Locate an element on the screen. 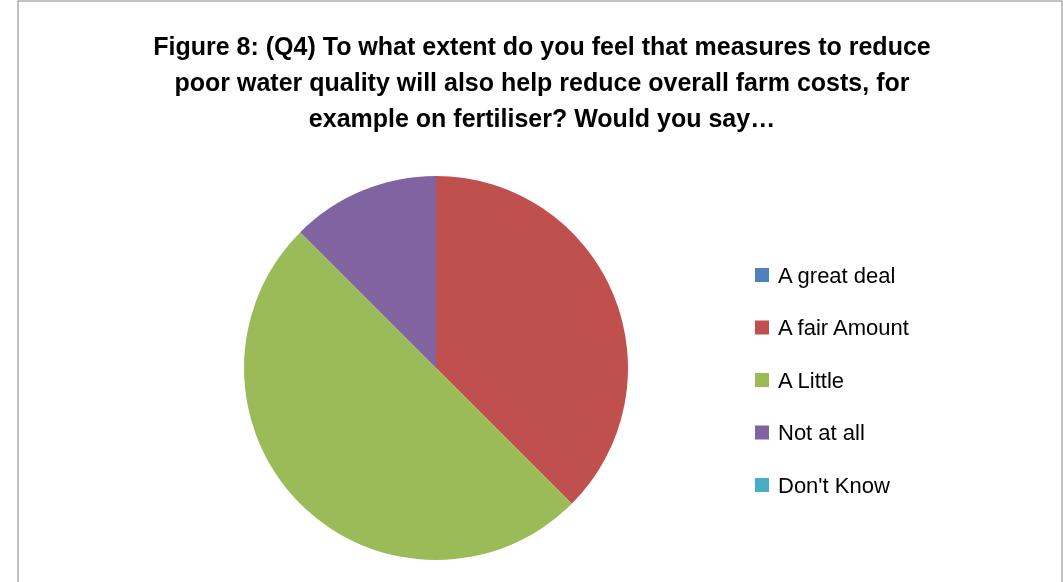 The image size is (1063, 582). legend-label: Don't Know is located at coordinates (834, 485).